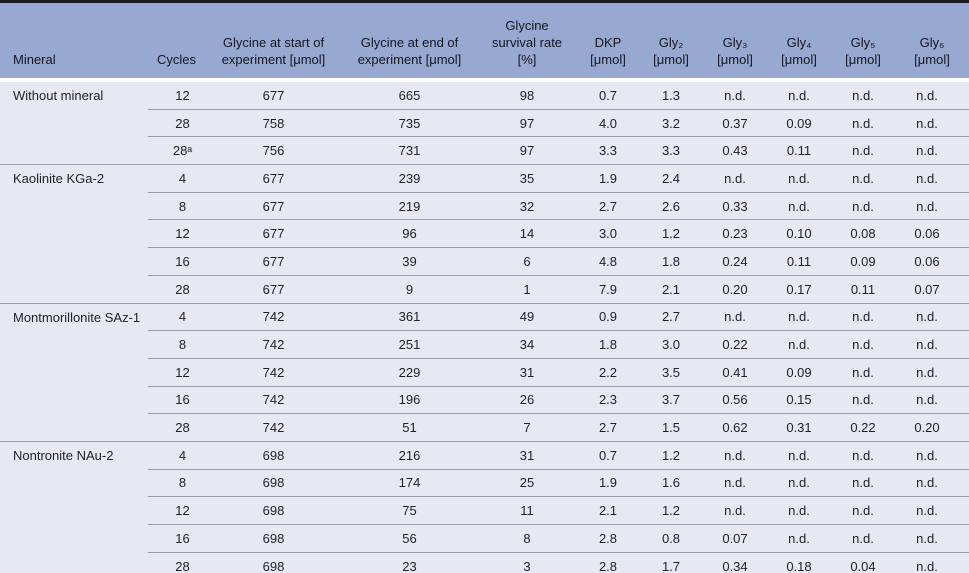 The width and height of the screenshot is (969, 573). I want to click on table-cell-dkp: 0.7, so click(608, 95).